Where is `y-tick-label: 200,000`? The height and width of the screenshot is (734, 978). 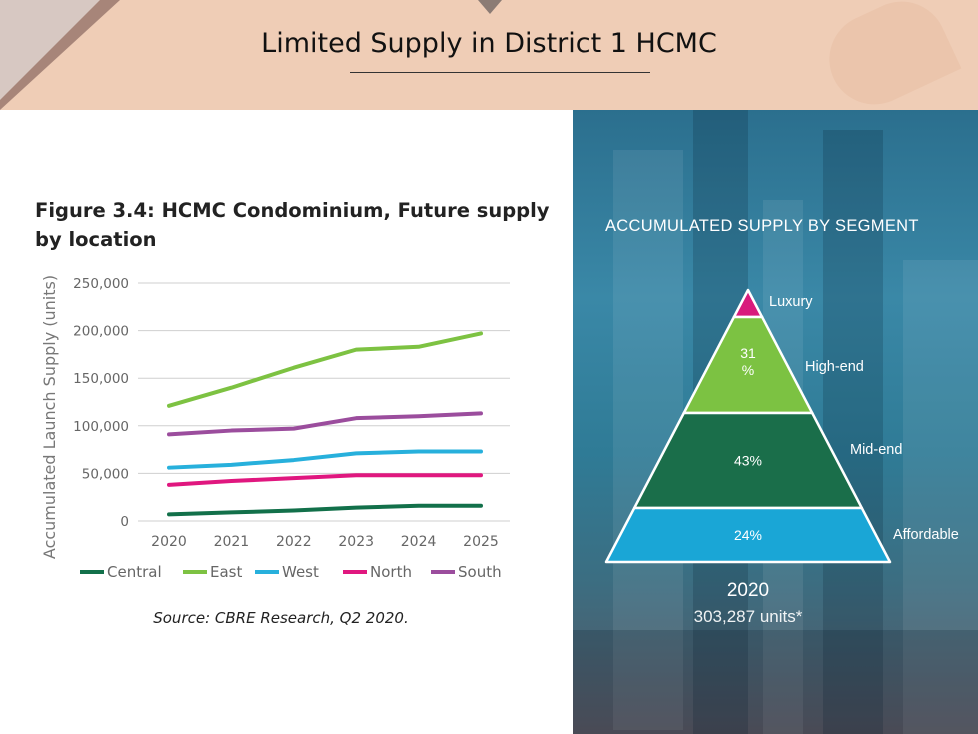 y-tick-label: 200,000 is located at coordinates (101, 332).